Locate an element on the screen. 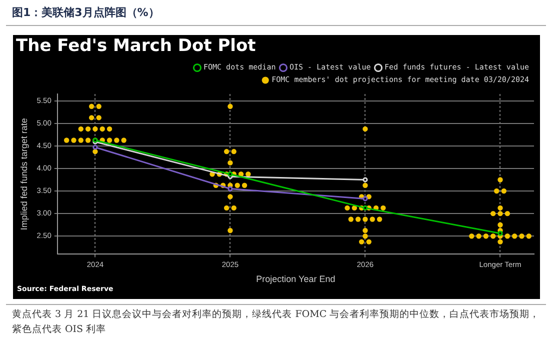 The image size is (550, 342). y-axis-title: Implied fed funds target rate is located at coordinates (23, 174).